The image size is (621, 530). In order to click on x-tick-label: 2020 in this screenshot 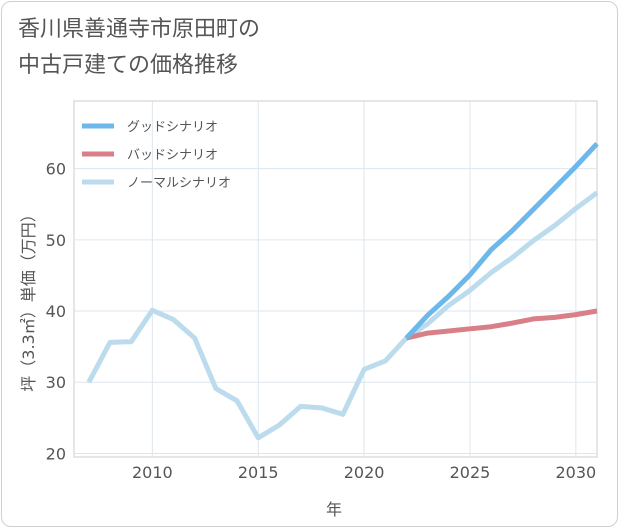, I will do `click(364, 472)`.